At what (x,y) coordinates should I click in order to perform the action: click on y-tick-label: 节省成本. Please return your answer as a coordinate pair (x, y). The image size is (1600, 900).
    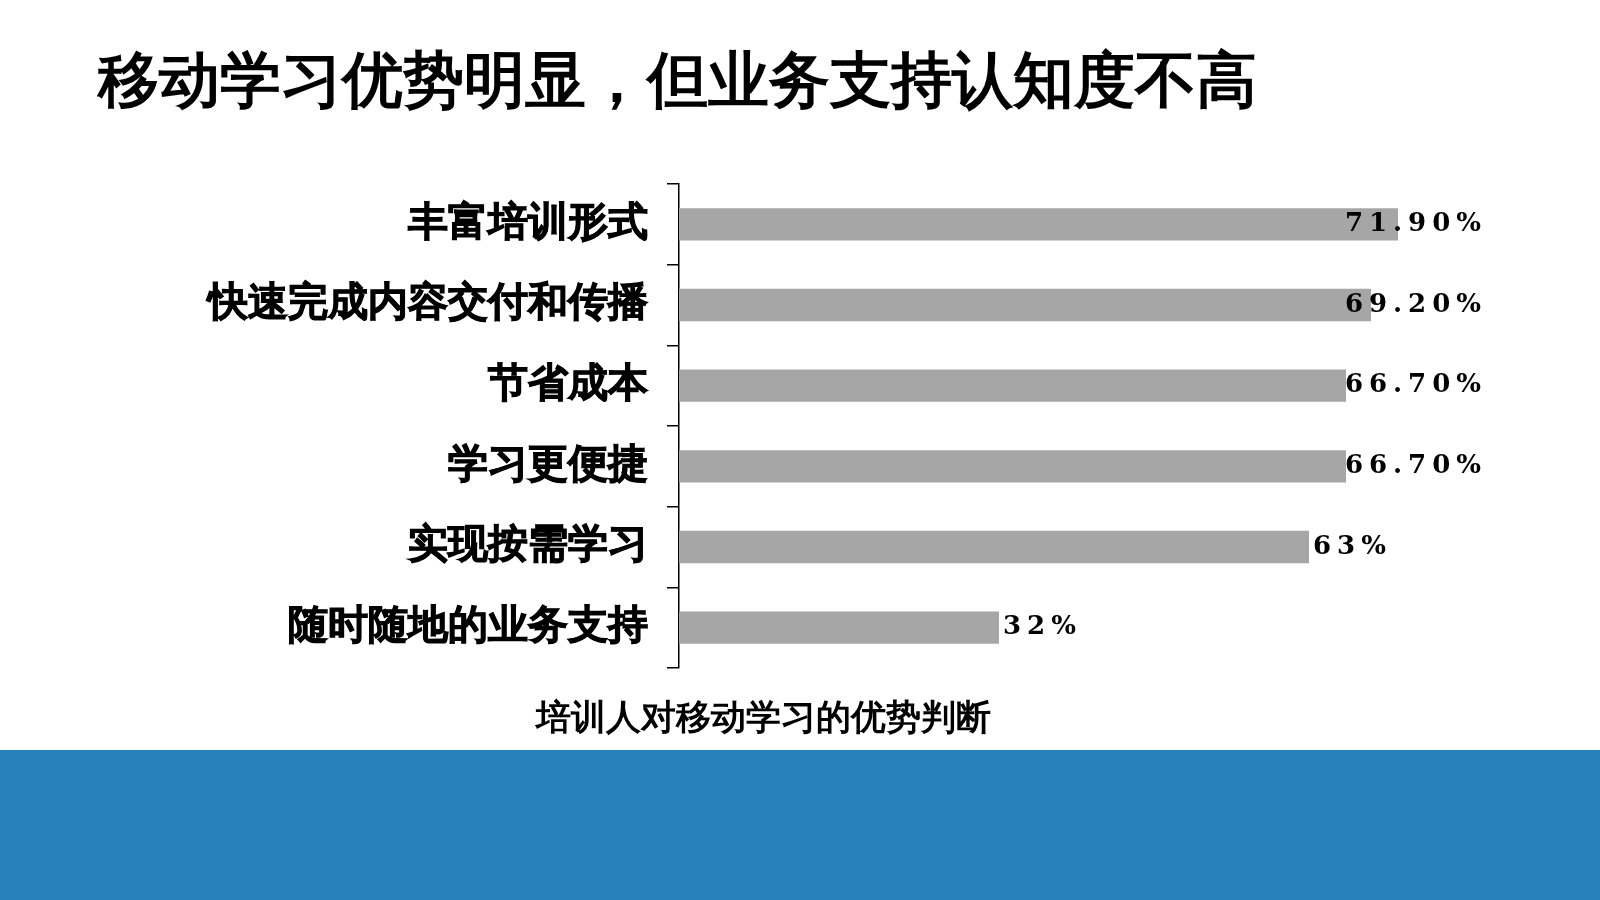
    Looking at the image, I should click on (567, 382).